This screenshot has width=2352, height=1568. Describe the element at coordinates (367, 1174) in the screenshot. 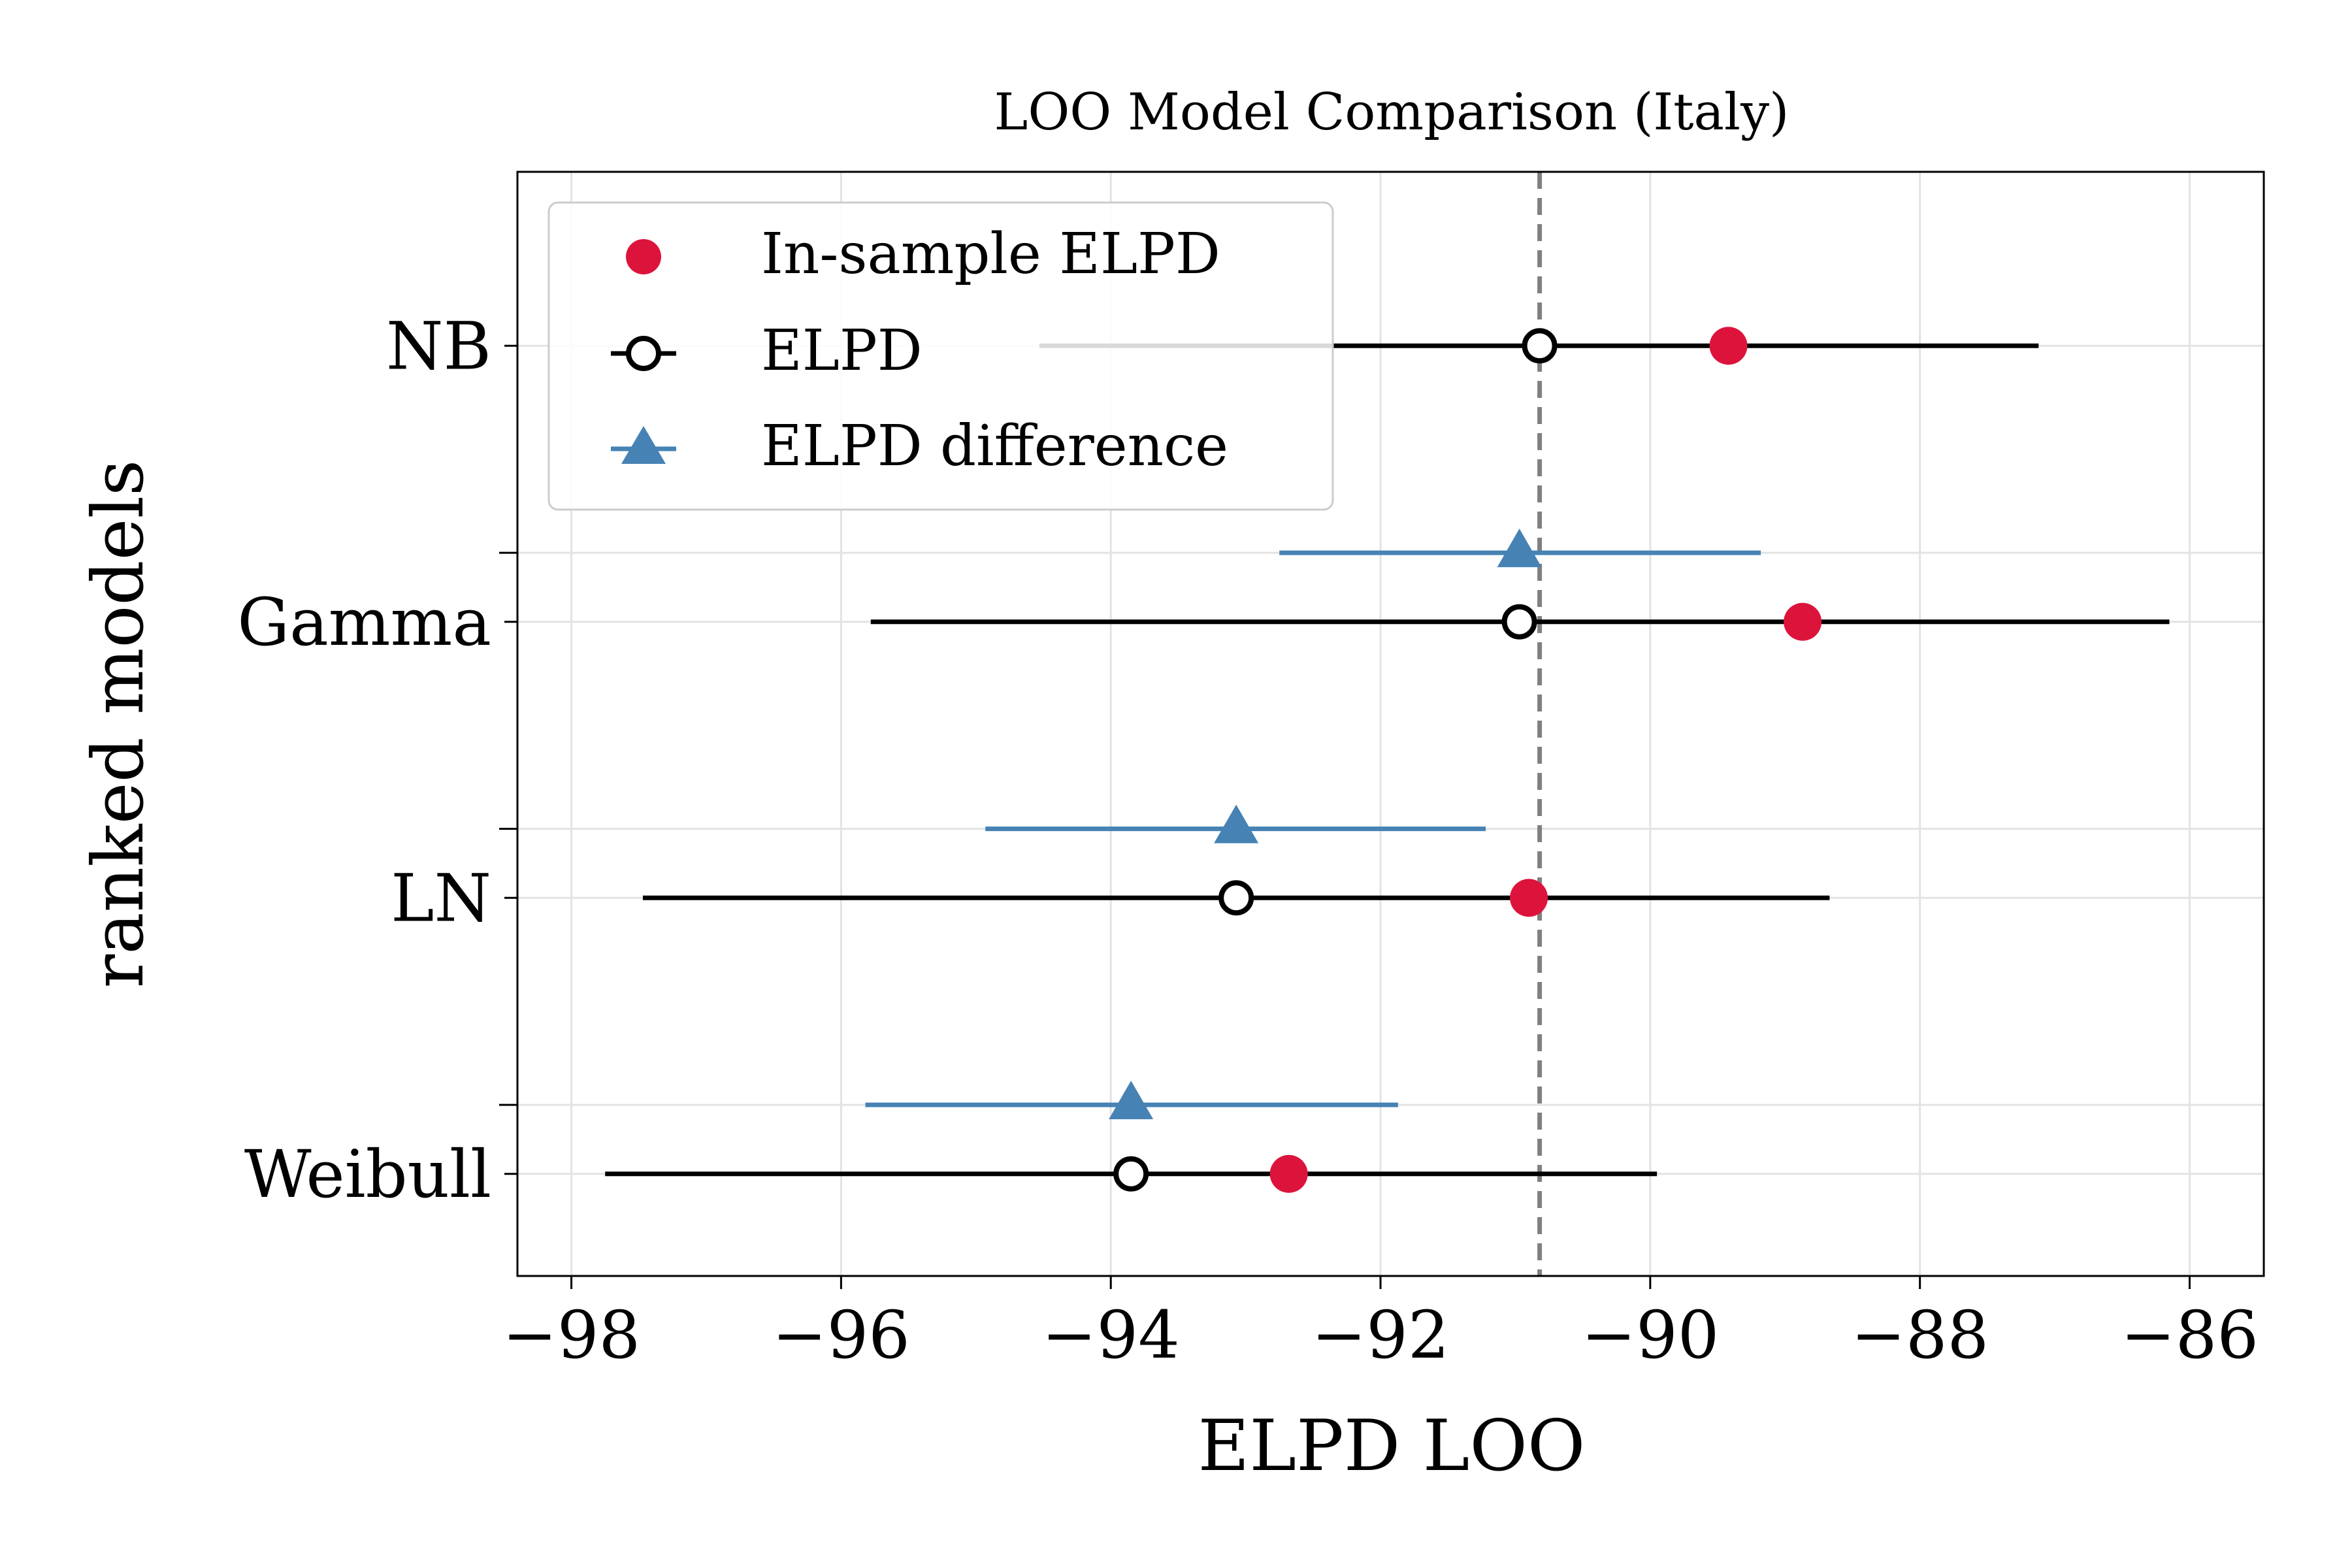

I see `y-tick-label: Weibull` at that location.